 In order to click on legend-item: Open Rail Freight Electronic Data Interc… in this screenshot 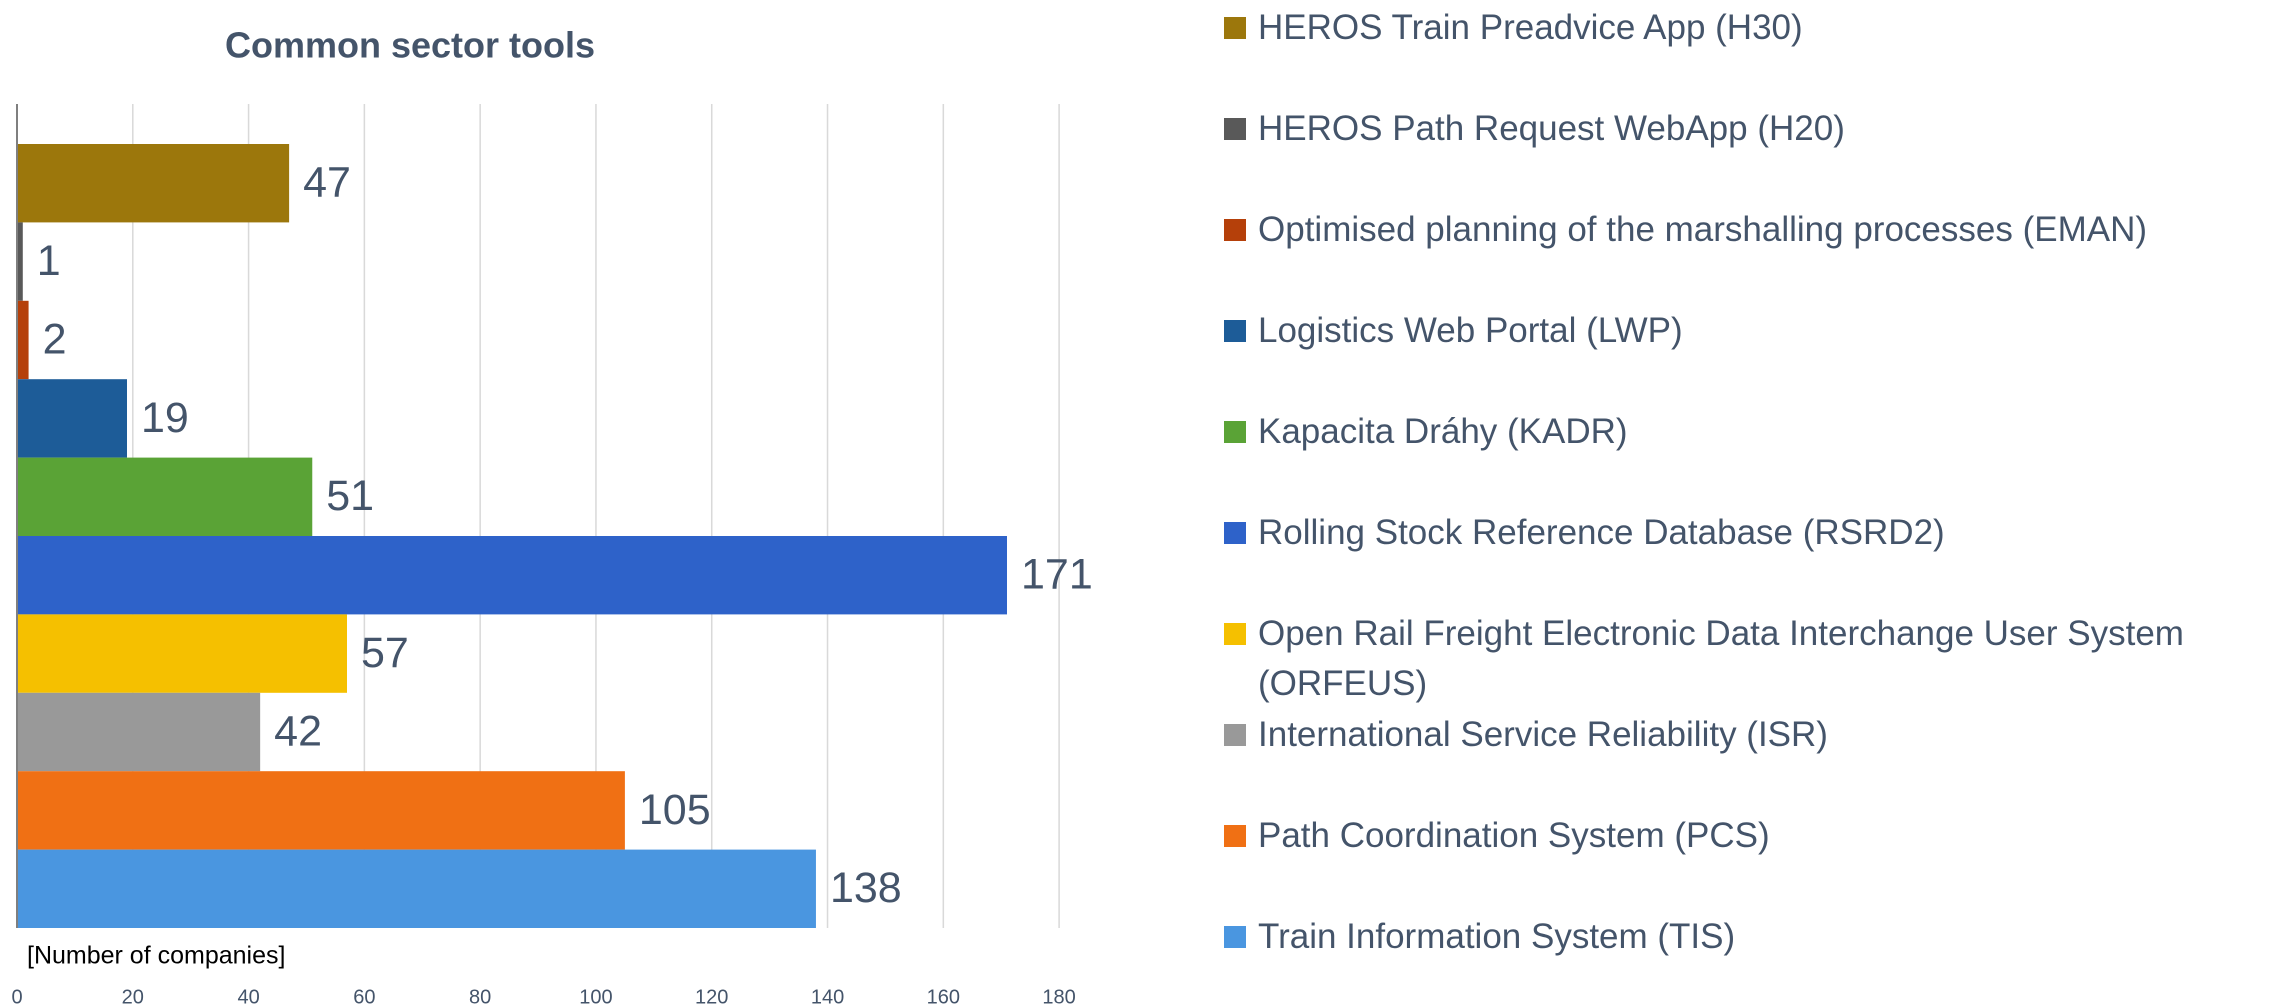, I will do `click(1744, 659)`.